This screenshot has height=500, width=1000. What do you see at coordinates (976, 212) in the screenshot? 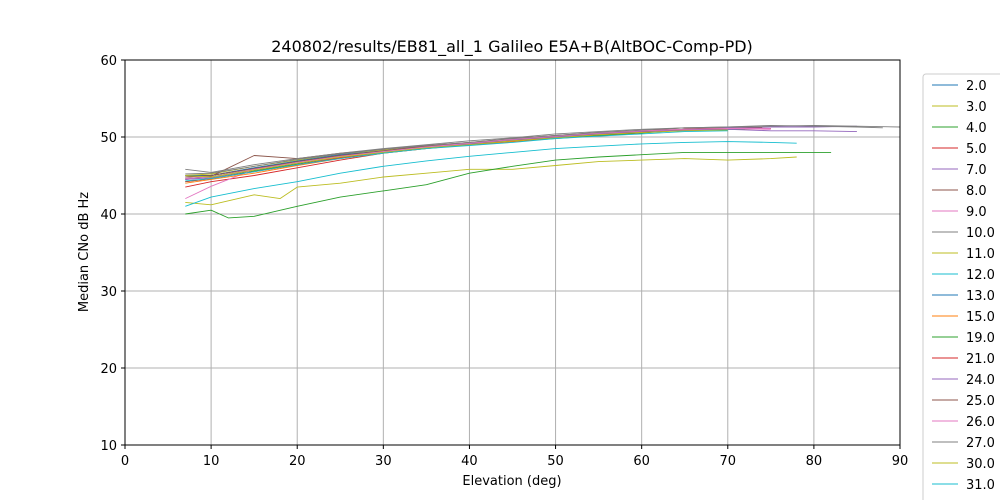
I see `legend-label-9.0: 9.0` at bounding box center [976, 212].